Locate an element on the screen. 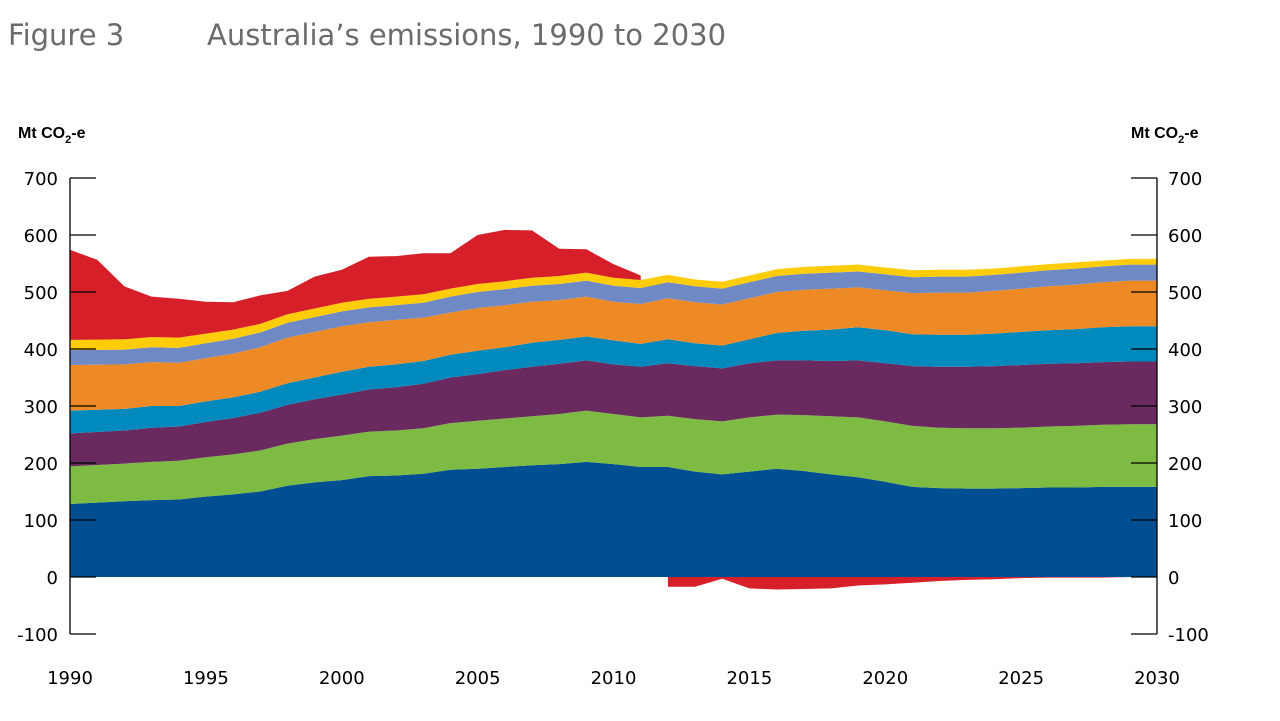  chart-title: Australia’s emissions, 1990 to 2030 is located at coordinates (467, 35).